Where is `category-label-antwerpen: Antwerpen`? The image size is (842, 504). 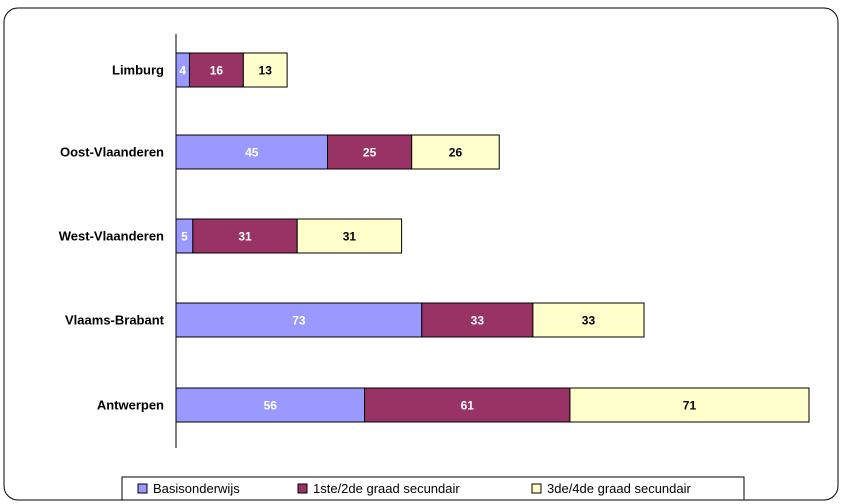 category-label-antwerpen: Antwerpen is located at coordinates (130, 405).